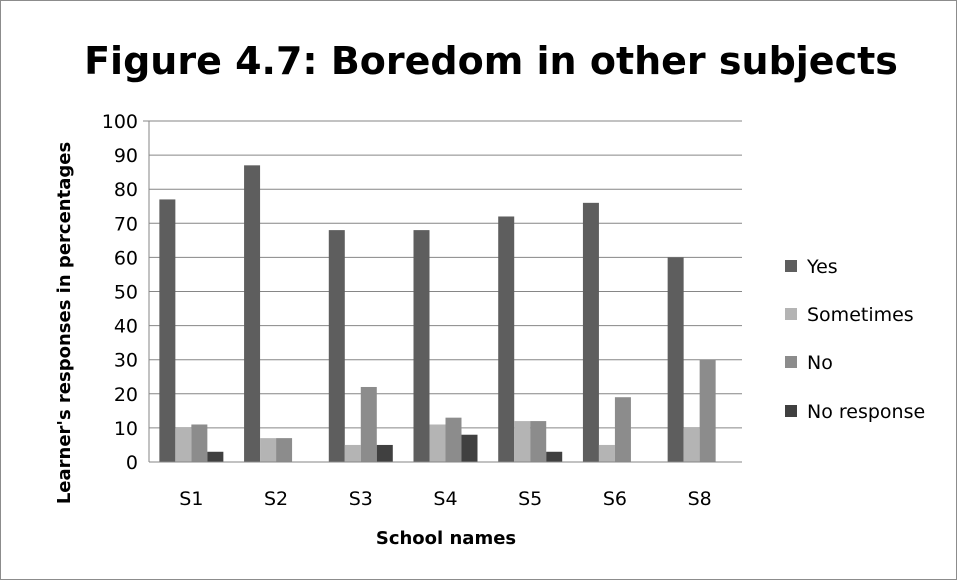  Describe the element at coordinates (615, 499) in the screenshot. I see `x-tick-label: S6` at that location.